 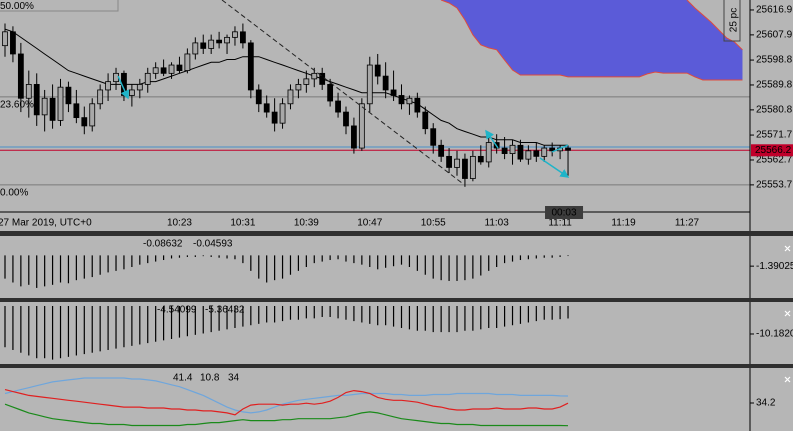 What do you see at coordinates (774, 135) in the screenshot?
I see `y-tick-label: 25571.7` at bounding box center [774, 135].